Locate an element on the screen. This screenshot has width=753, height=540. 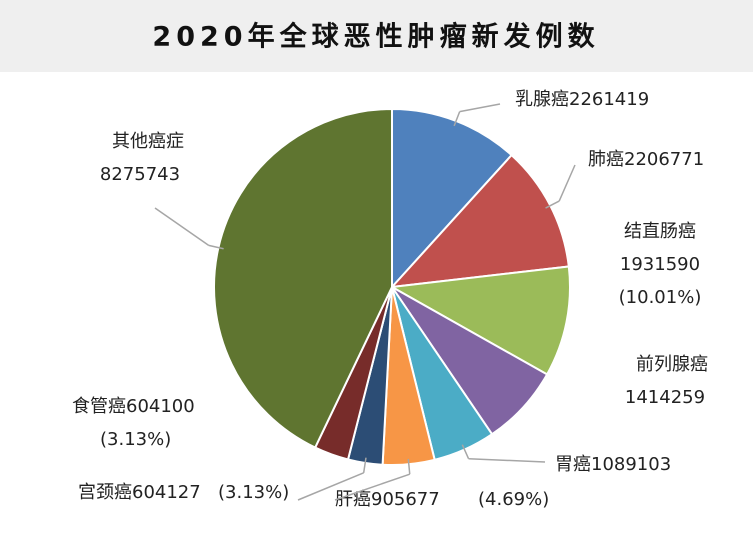
data-label: 胃癌1089103 is located at coordinates (613, 464).